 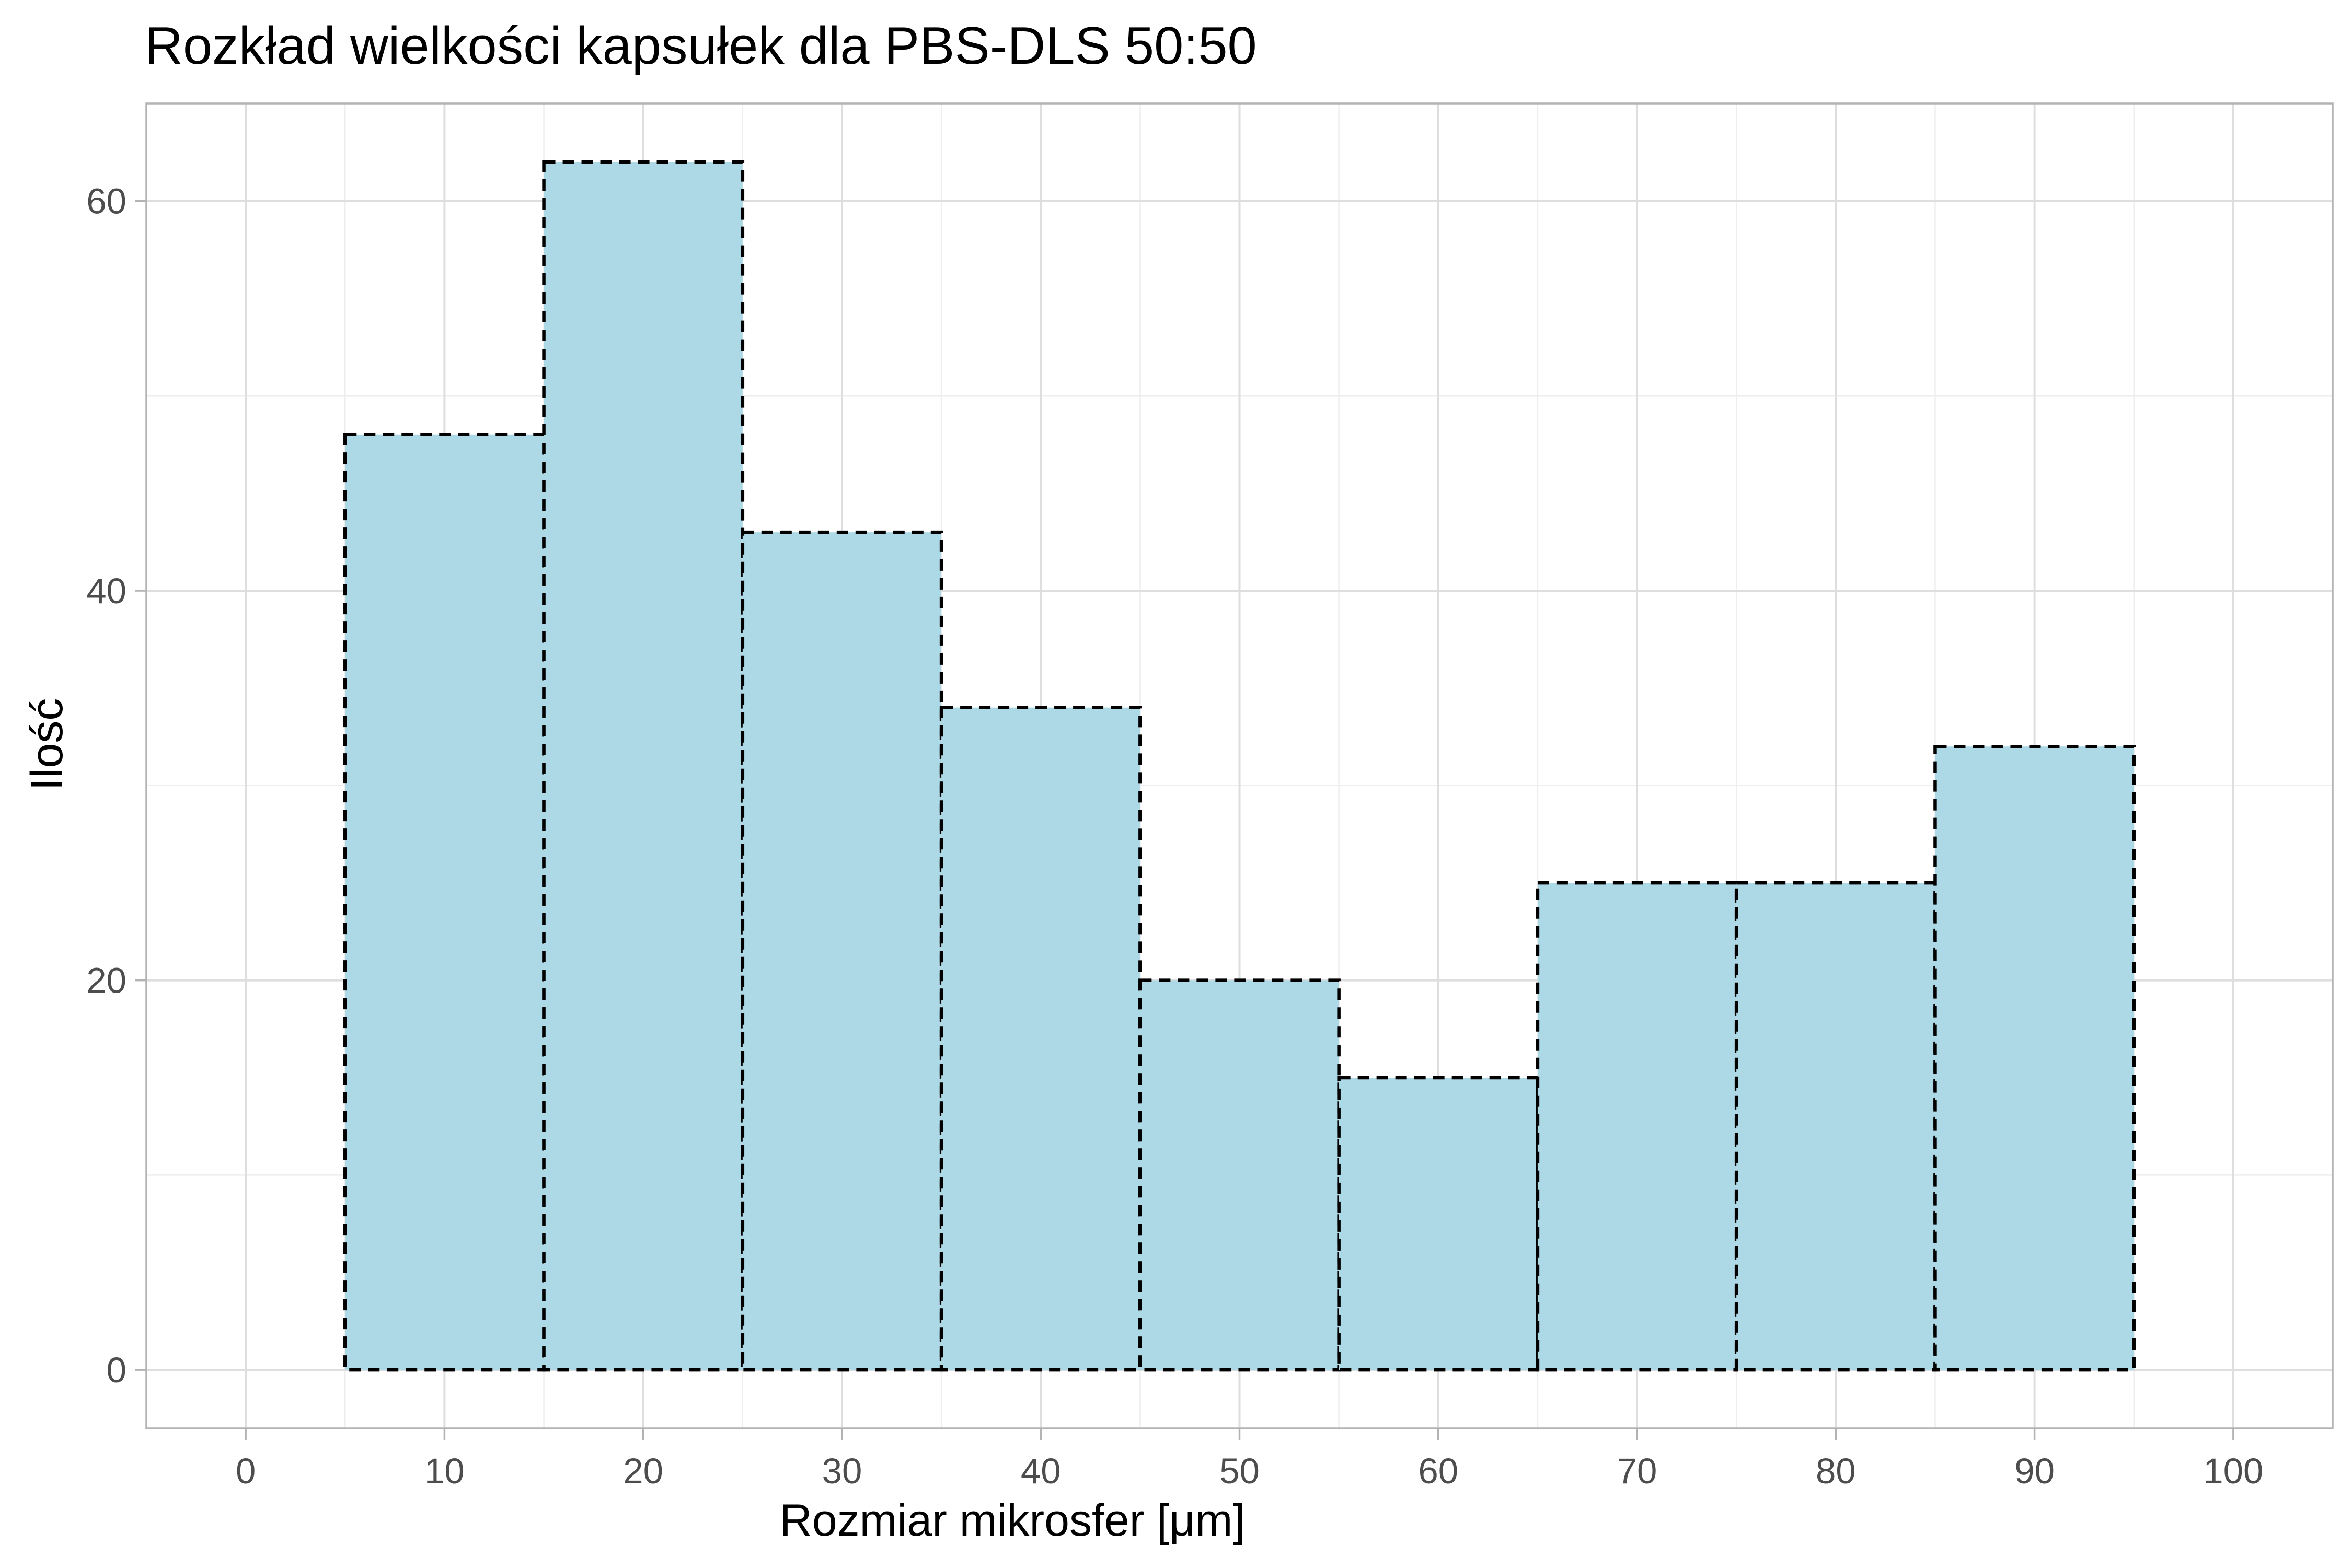 What do you see at coordinates (1438, 1471) in the screenshot?
I see `x-tick-label: 60` at bounding box center [1438, 1471].